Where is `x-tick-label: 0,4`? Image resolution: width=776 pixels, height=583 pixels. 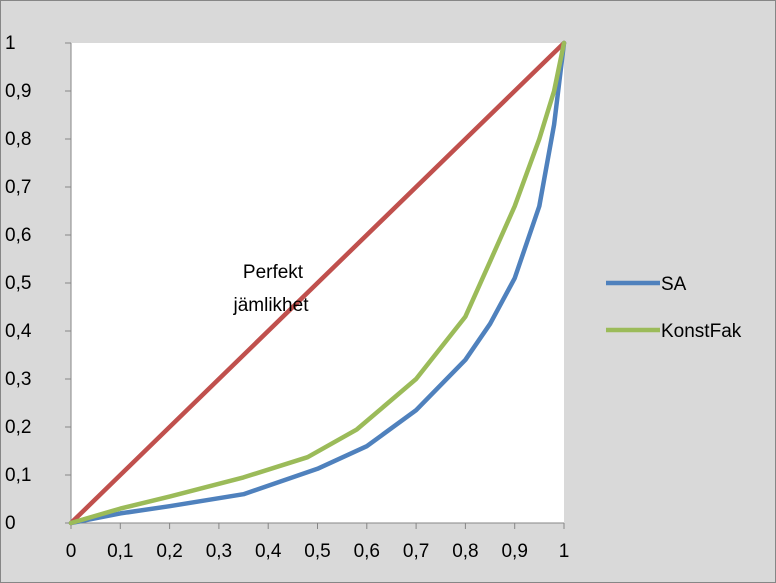
x-tick-label: 0,4 is located at coordinates (268, 551).